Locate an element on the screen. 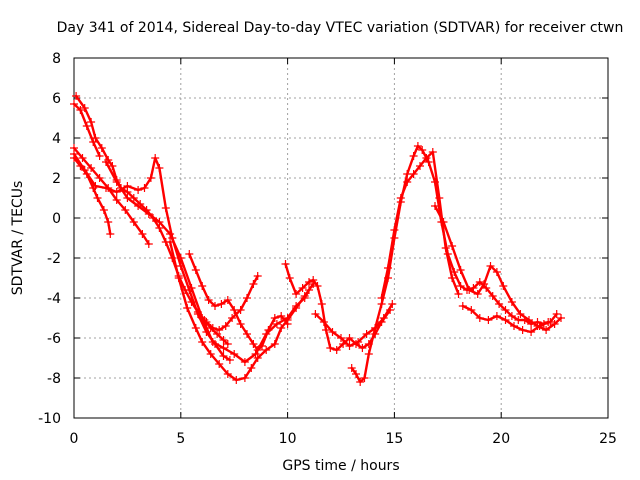  y-tick-label: 6 is located at coordinates (56, 99).